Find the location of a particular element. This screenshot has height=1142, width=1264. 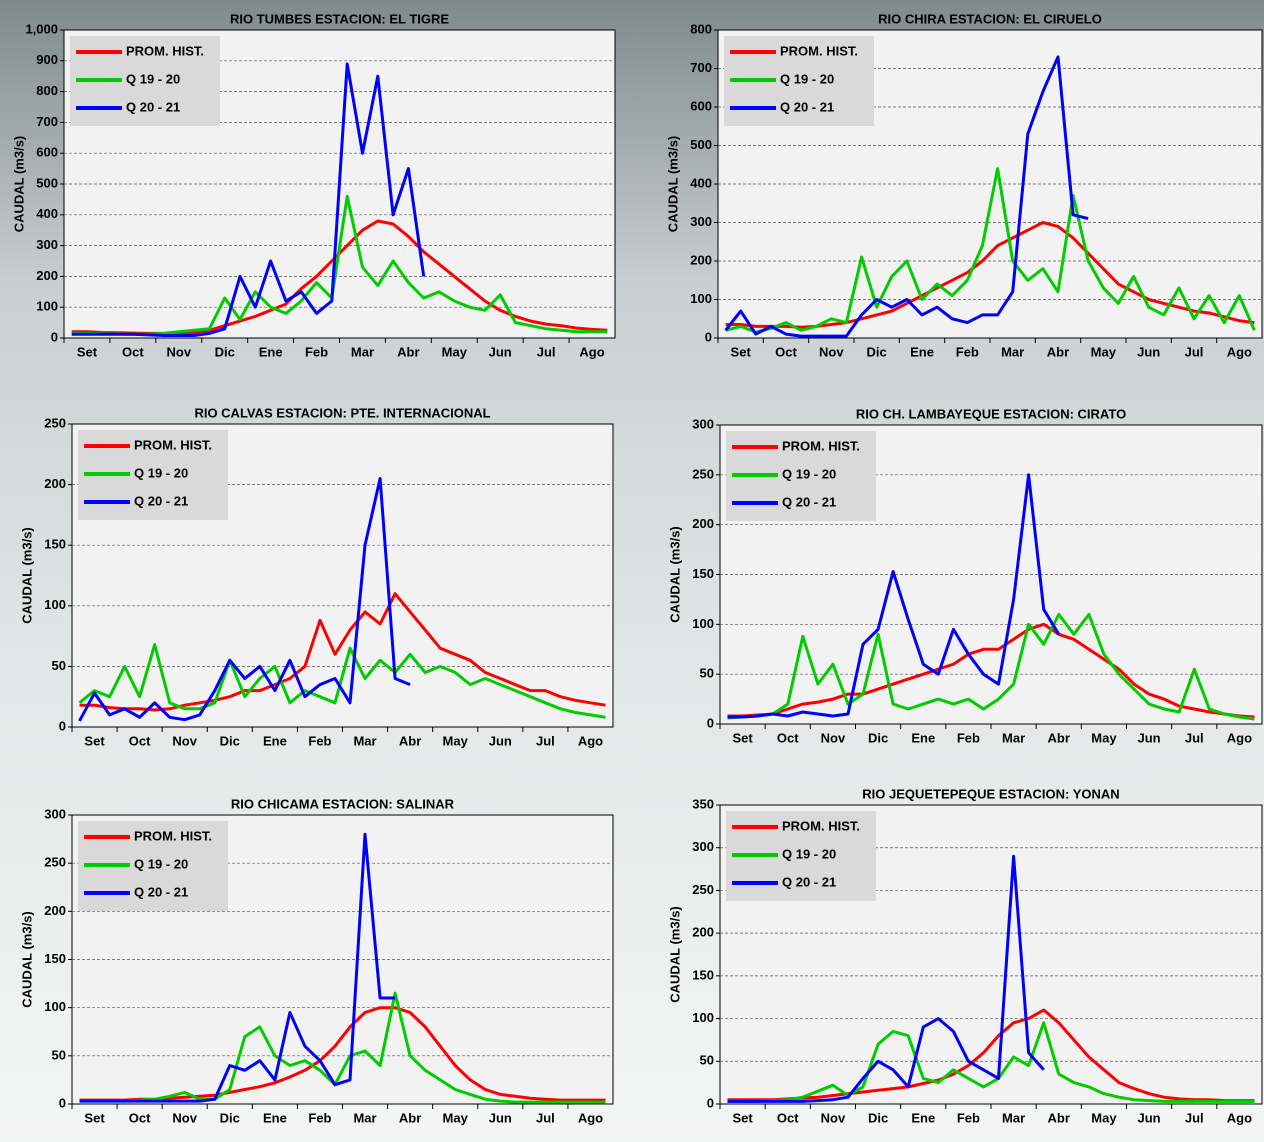

chart-title: RIO CHIRA ESTACION: EL CIRUELO is located at coordinates (990, 18).